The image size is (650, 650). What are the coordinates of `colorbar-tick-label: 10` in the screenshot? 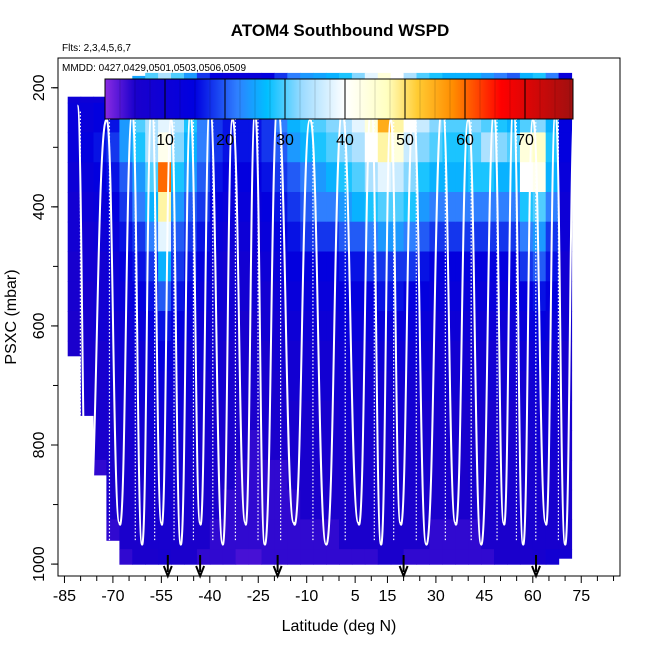 It's located at (165, 140).